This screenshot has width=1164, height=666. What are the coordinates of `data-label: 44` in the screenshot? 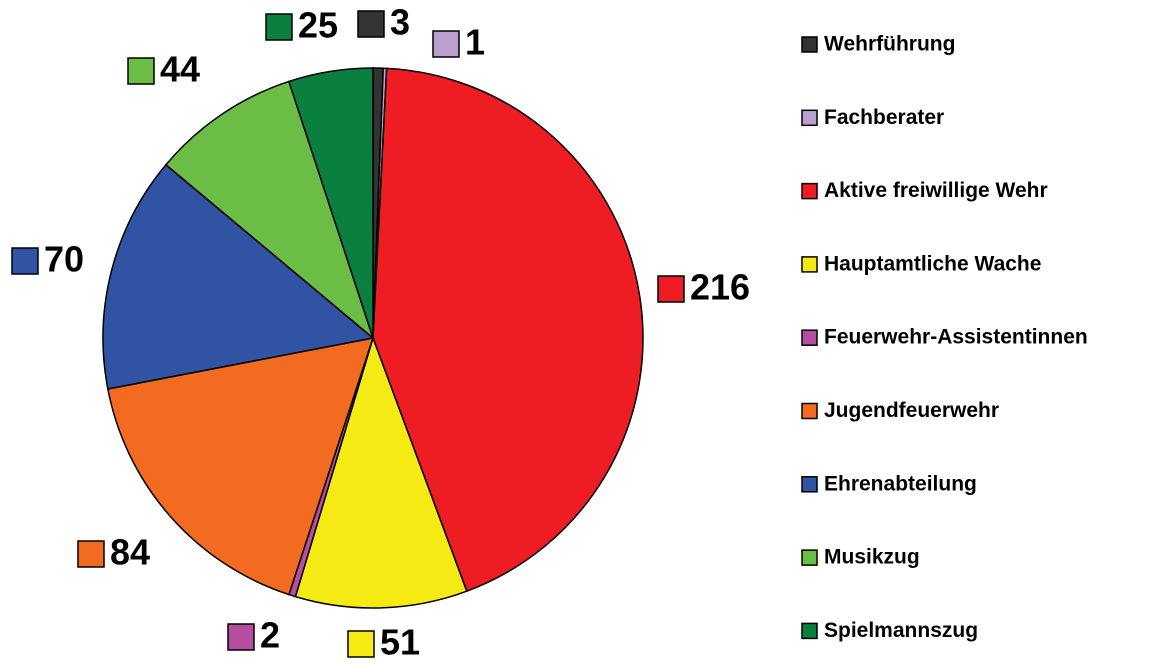 It's located at (180, 69).